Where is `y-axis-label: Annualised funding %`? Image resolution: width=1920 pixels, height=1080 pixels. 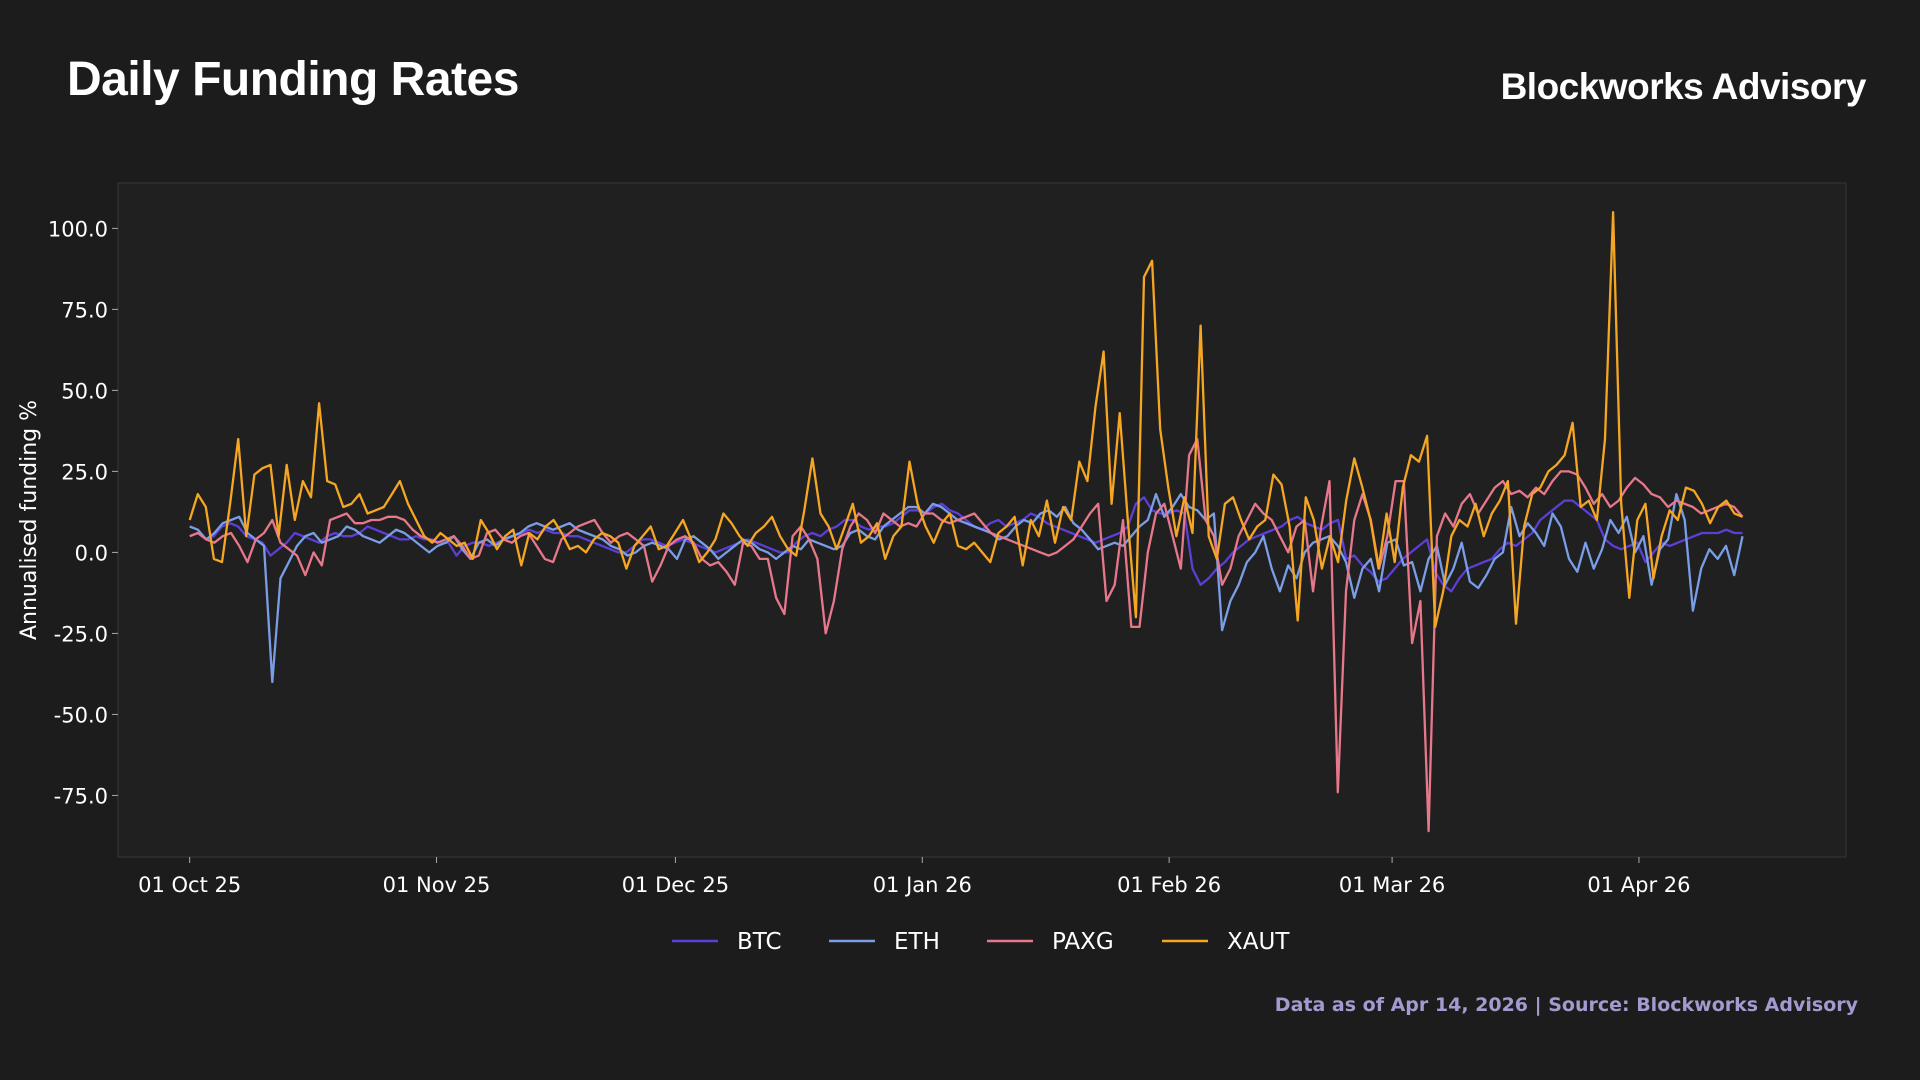
y-axis-label: Annualised funding % is located at coordinates (29, 520).